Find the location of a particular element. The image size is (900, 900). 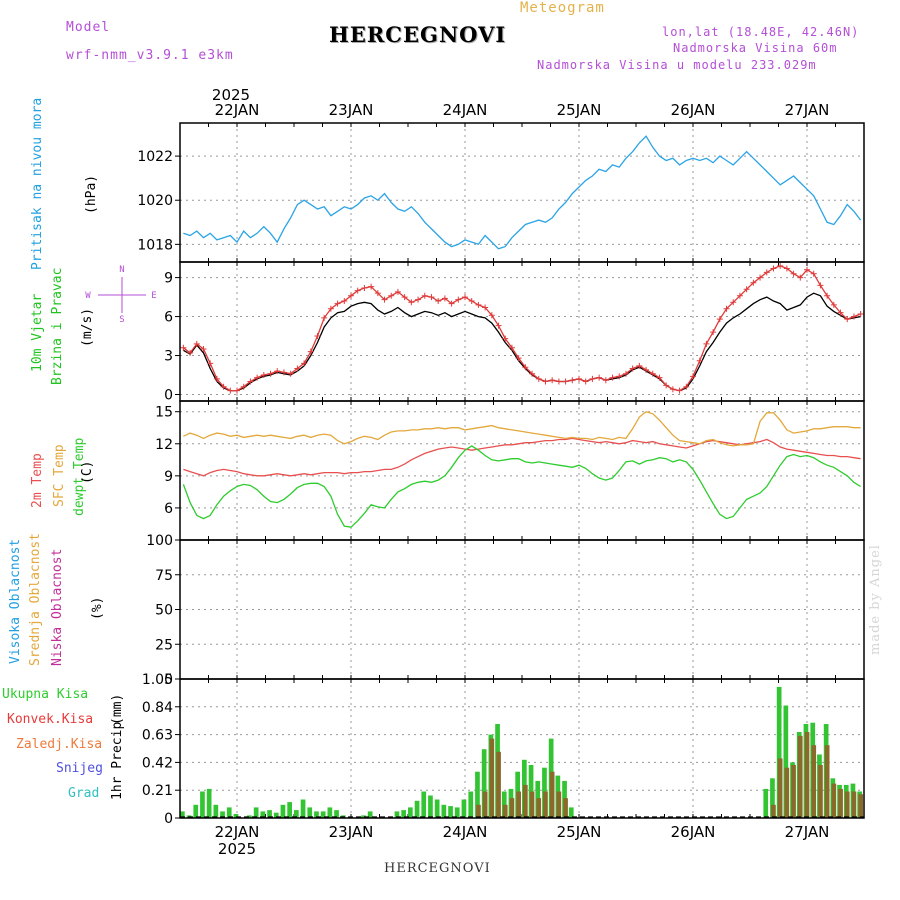

bottom-day-label: 25JAN is located at coordinates (579, 832).